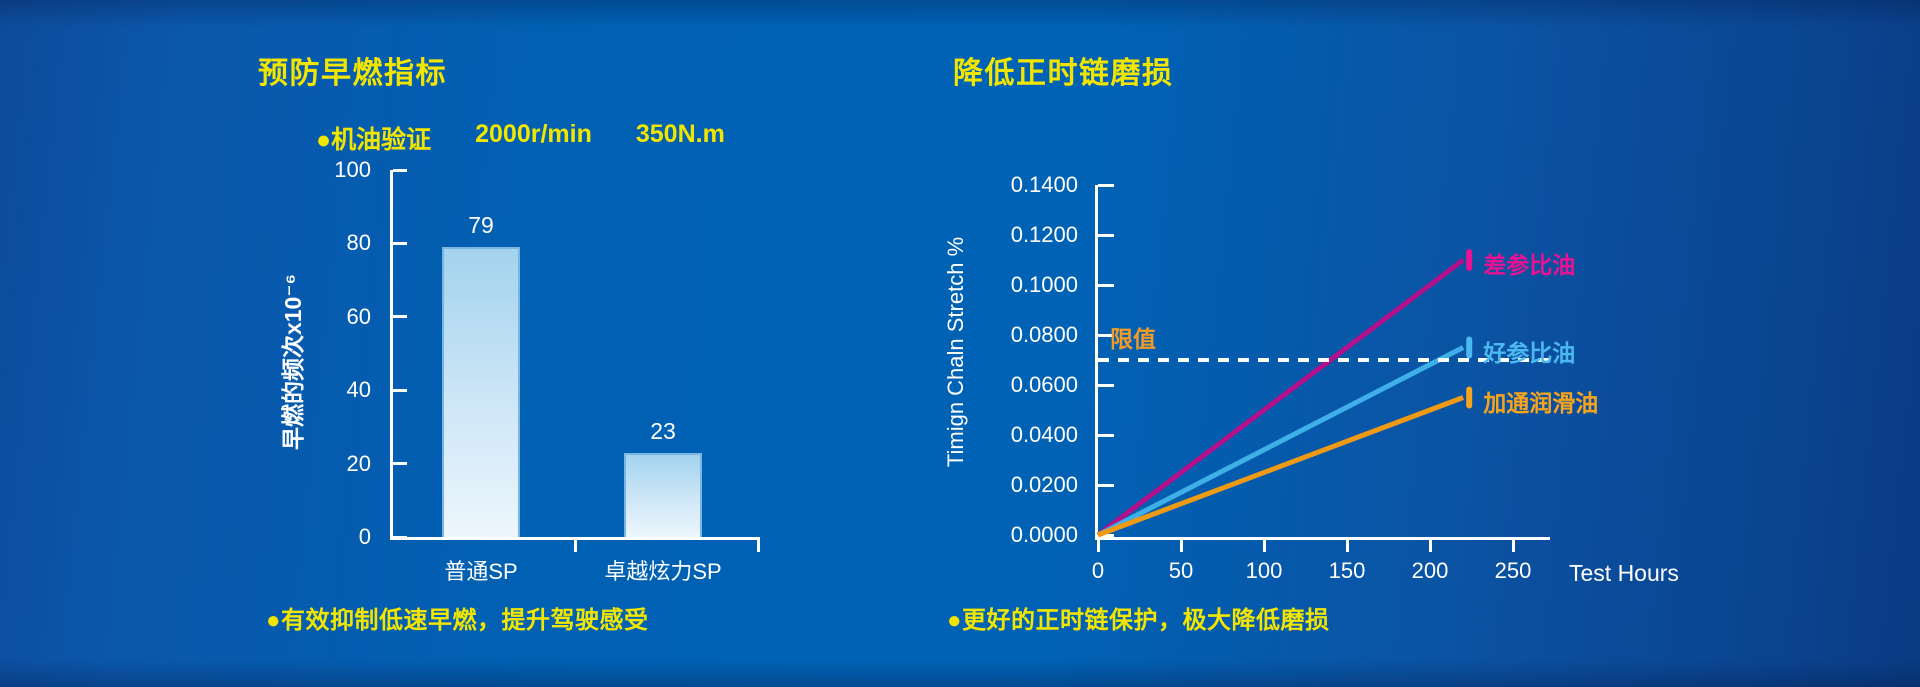 The width and height of the screenshot is (1920, 687). What do you see at coordinates (1044, 434) in the screenshot?
I see `line-y-tick-label: 0.0400` at bounding box center [1044, 434].